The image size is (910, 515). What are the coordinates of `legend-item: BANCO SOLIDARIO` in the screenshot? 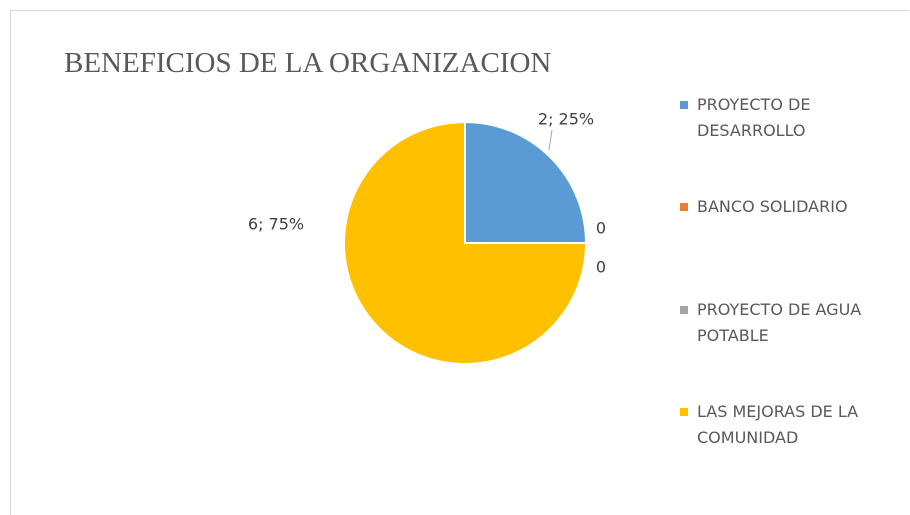 It's located at (785, 207).